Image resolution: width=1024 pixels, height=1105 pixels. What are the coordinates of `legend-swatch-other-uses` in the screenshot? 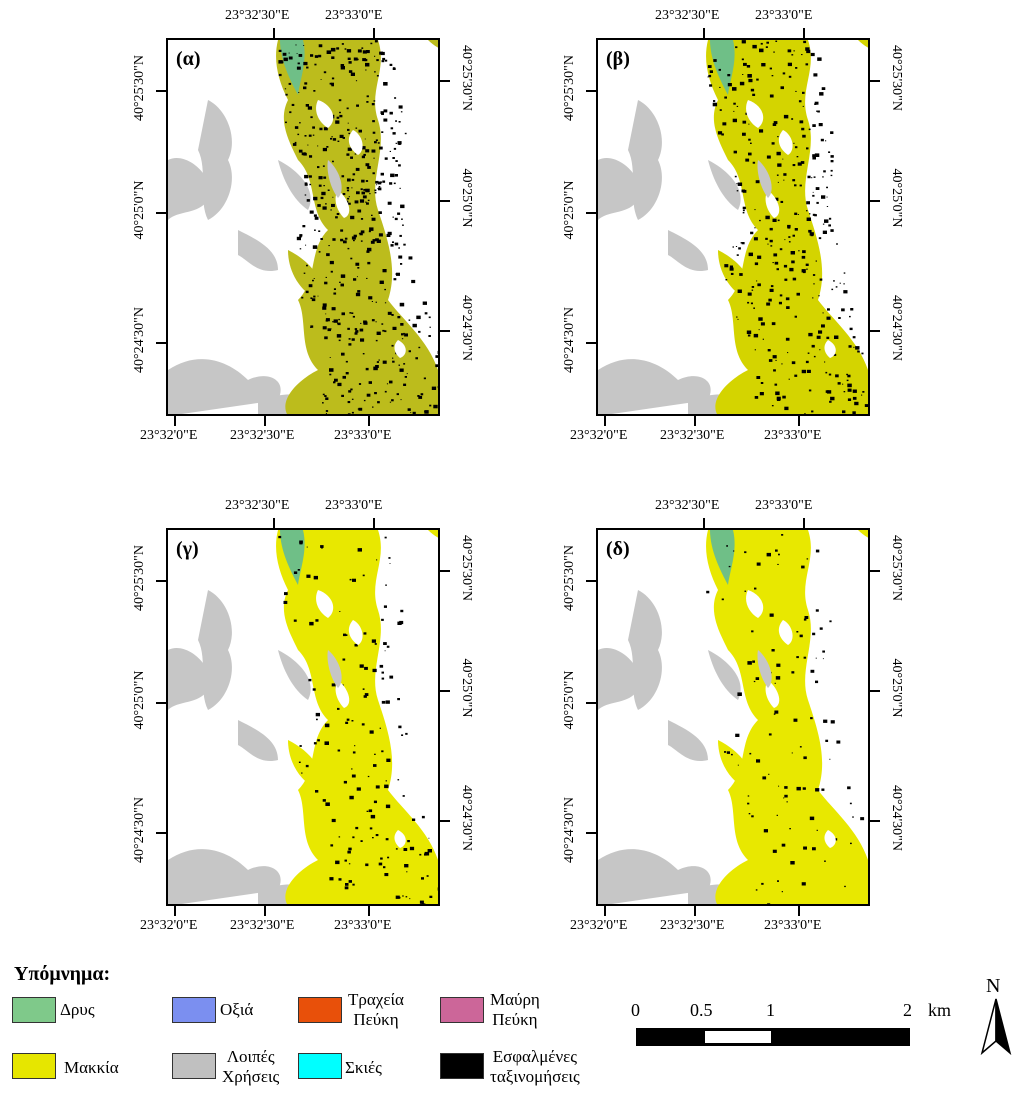 It's located at (194, 1066).